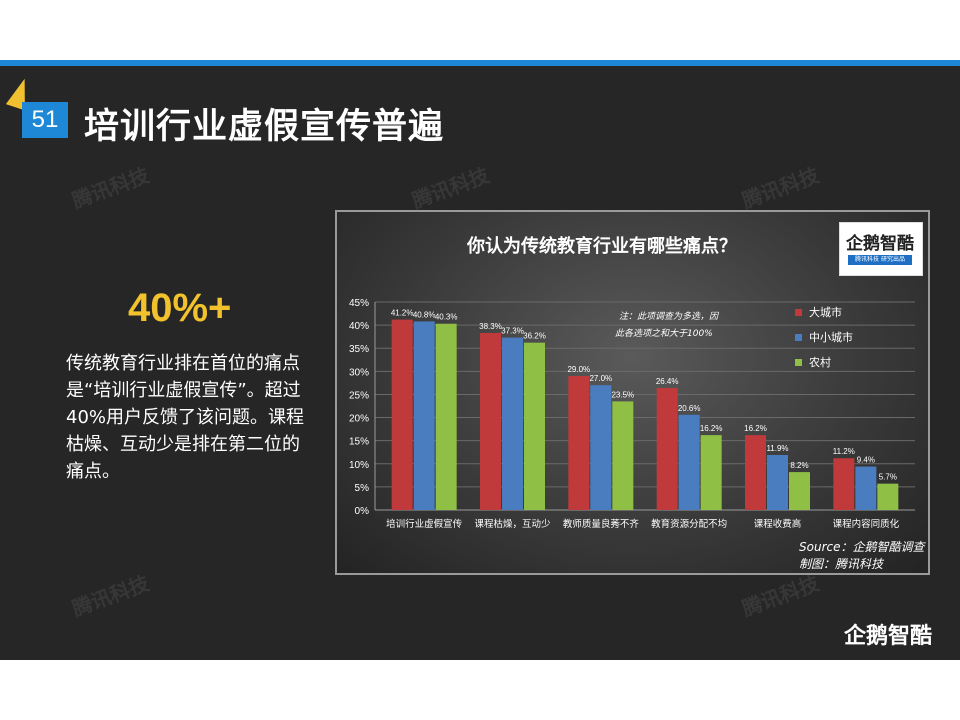 This screenshot has height=720, width=960. I want to click on slide-title: 培训行业虚假宣传普遍, so click(264, 127).